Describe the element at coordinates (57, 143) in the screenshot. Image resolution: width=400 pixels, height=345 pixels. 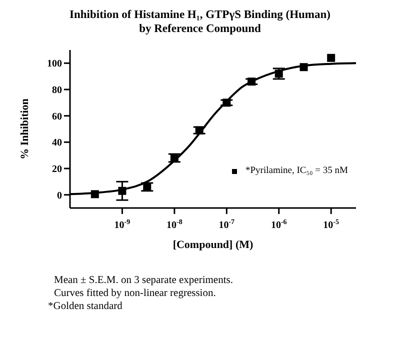
I see `y-tick-label: 40` at that location.